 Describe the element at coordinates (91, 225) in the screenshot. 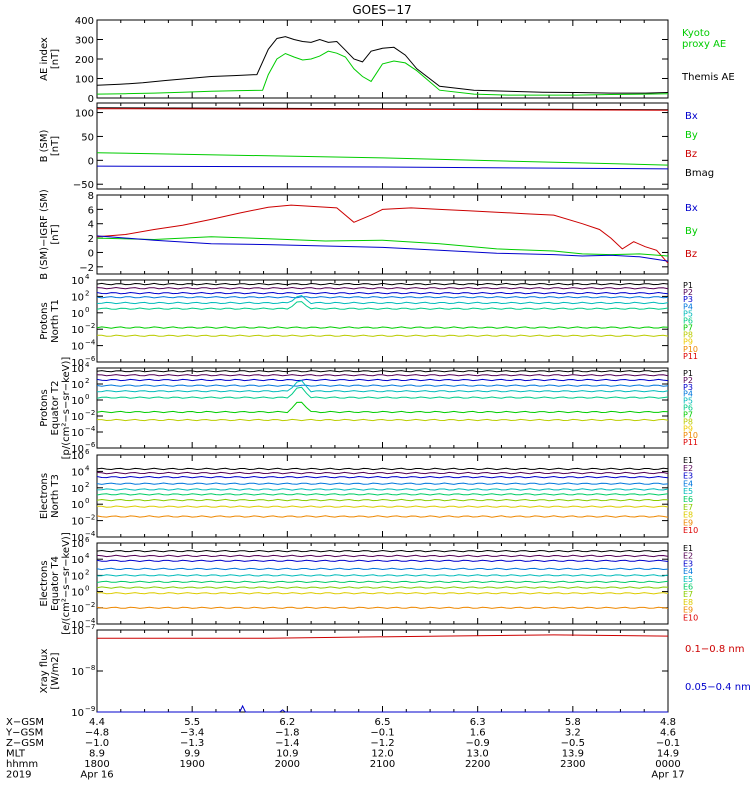

I see `y-tick-label: 4` at that location.